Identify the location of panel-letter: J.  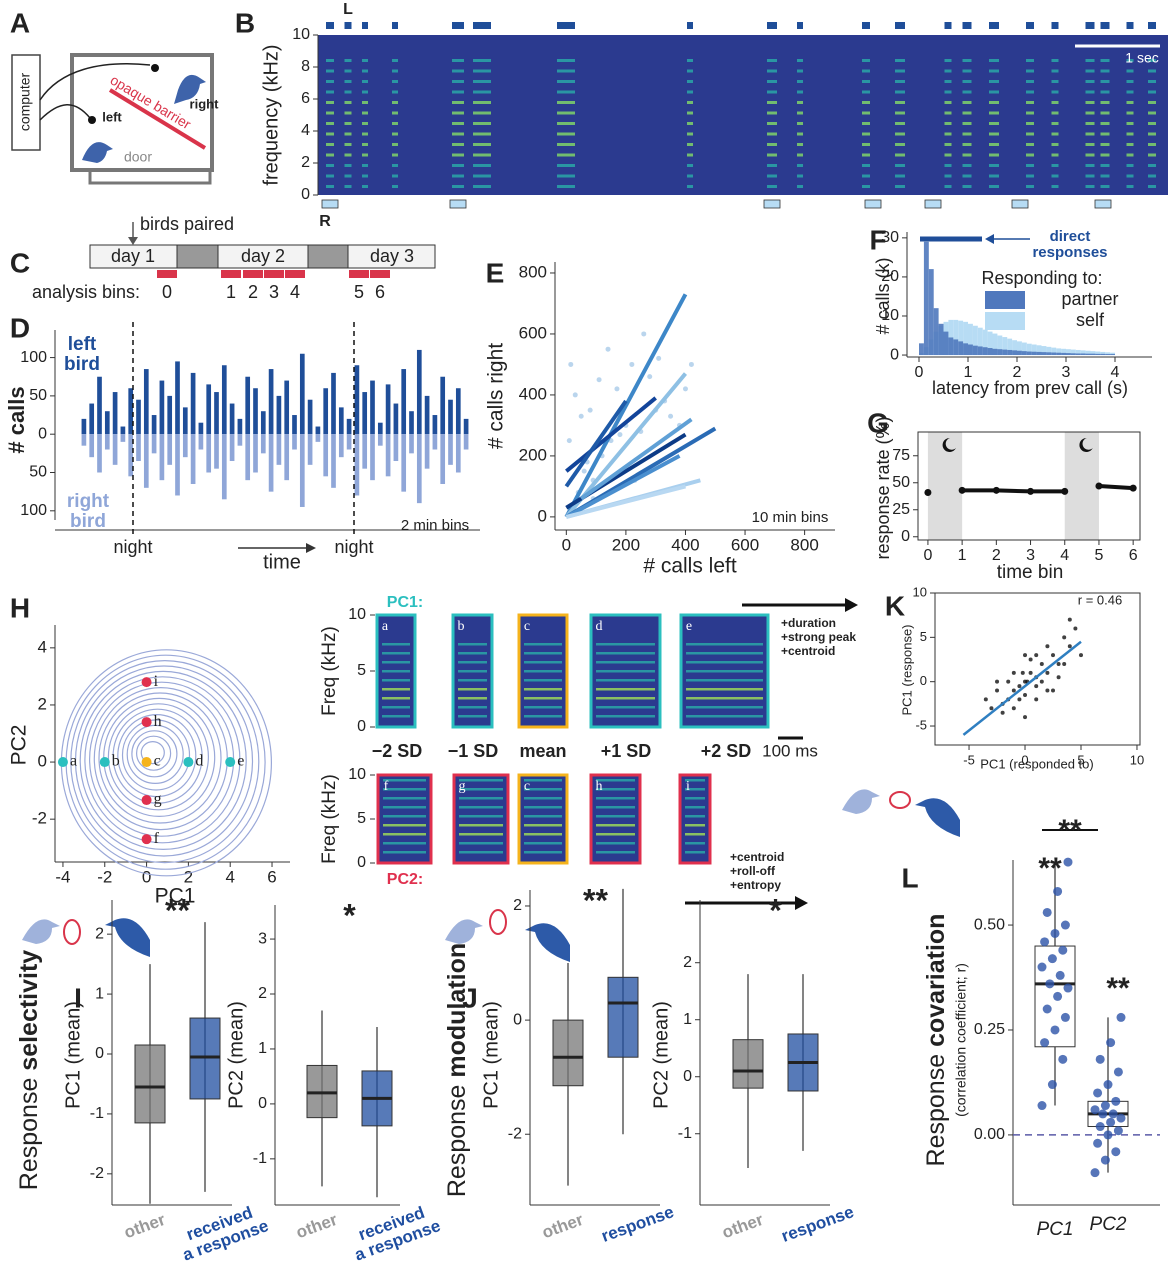
(470, 997).